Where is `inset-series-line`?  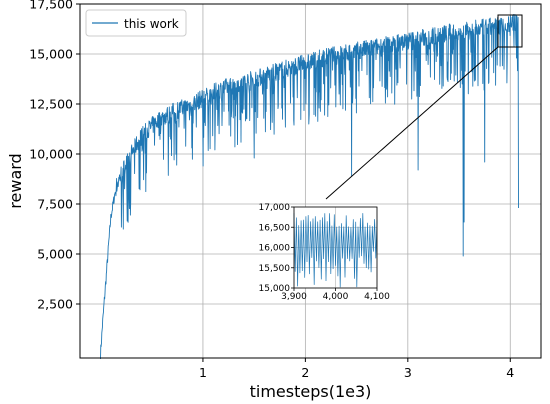 inset-series-line is located at coordinates (335, 250).